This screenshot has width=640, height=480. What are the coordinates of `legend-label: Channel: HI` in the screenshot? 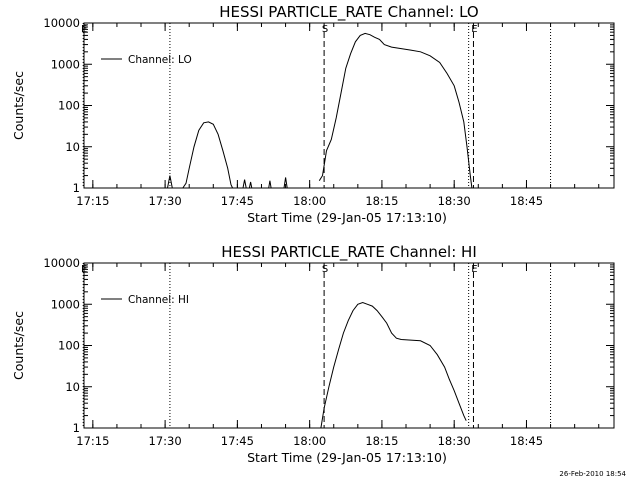 It's located at (158, 300).